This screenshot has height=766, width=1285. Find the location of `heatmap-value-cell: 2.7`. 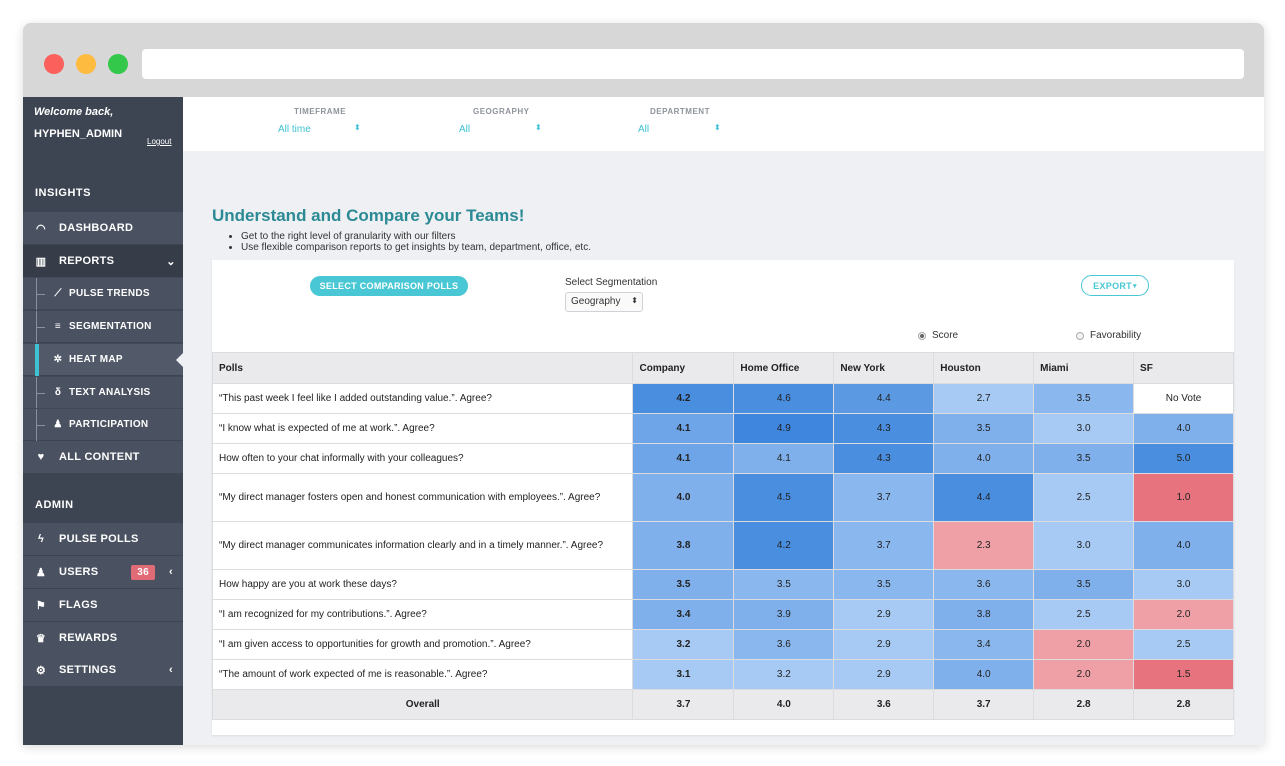

heatmap-value-cell: 2.7 is located at coordinates (984, 398).